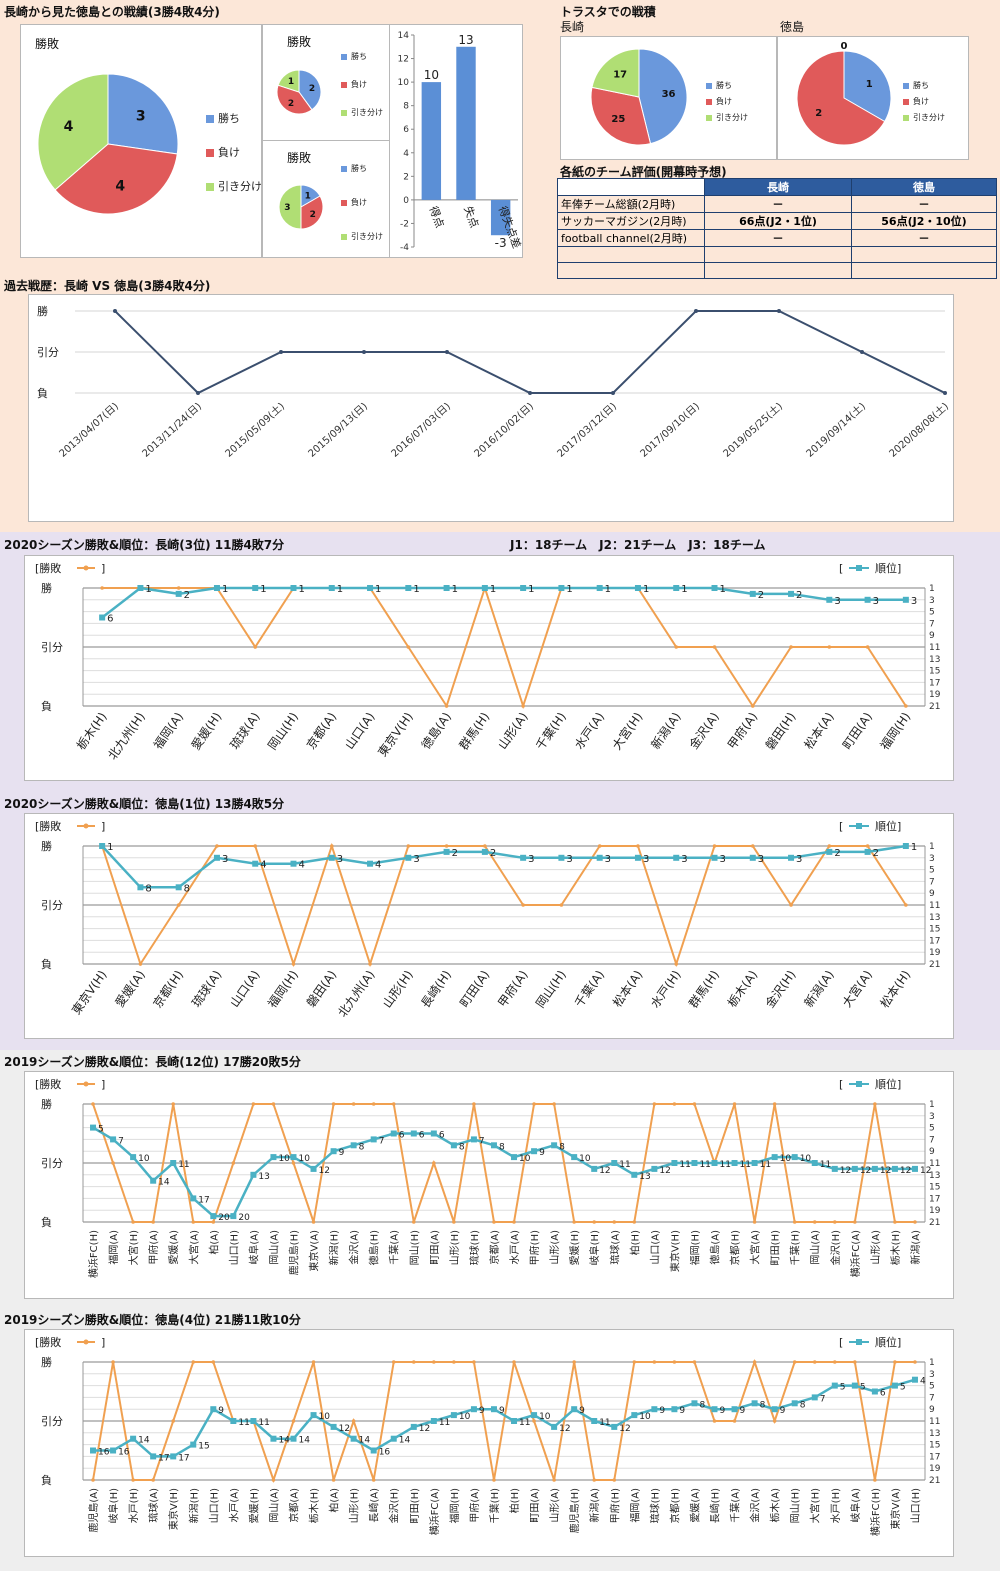  Describe the element at coordinates (46, 964) in the screenshot. I see `y-tick-label: 負` at that location.